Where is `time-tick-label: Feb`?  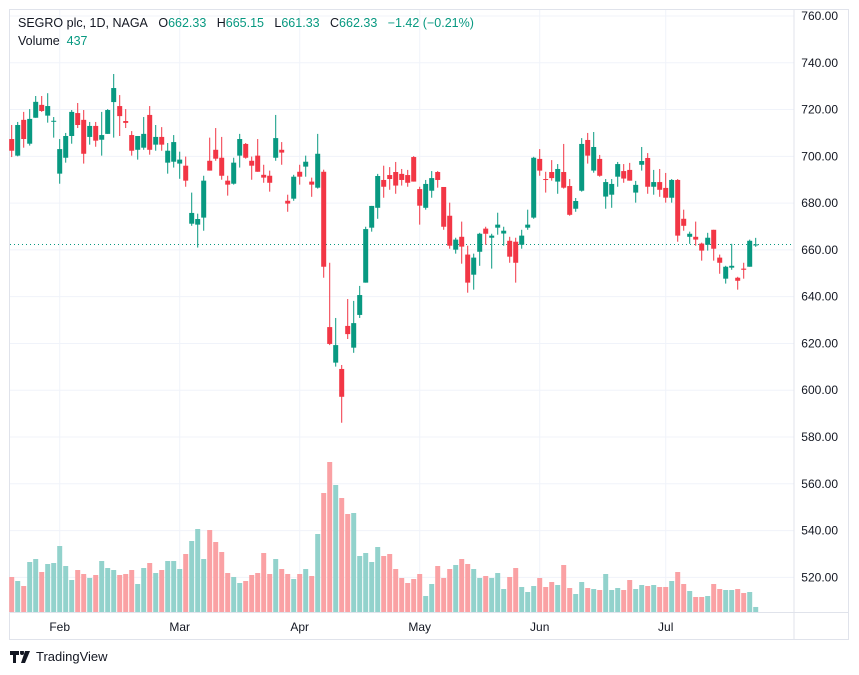
time-tick-label: Feb is located at coordinates (59, 627).